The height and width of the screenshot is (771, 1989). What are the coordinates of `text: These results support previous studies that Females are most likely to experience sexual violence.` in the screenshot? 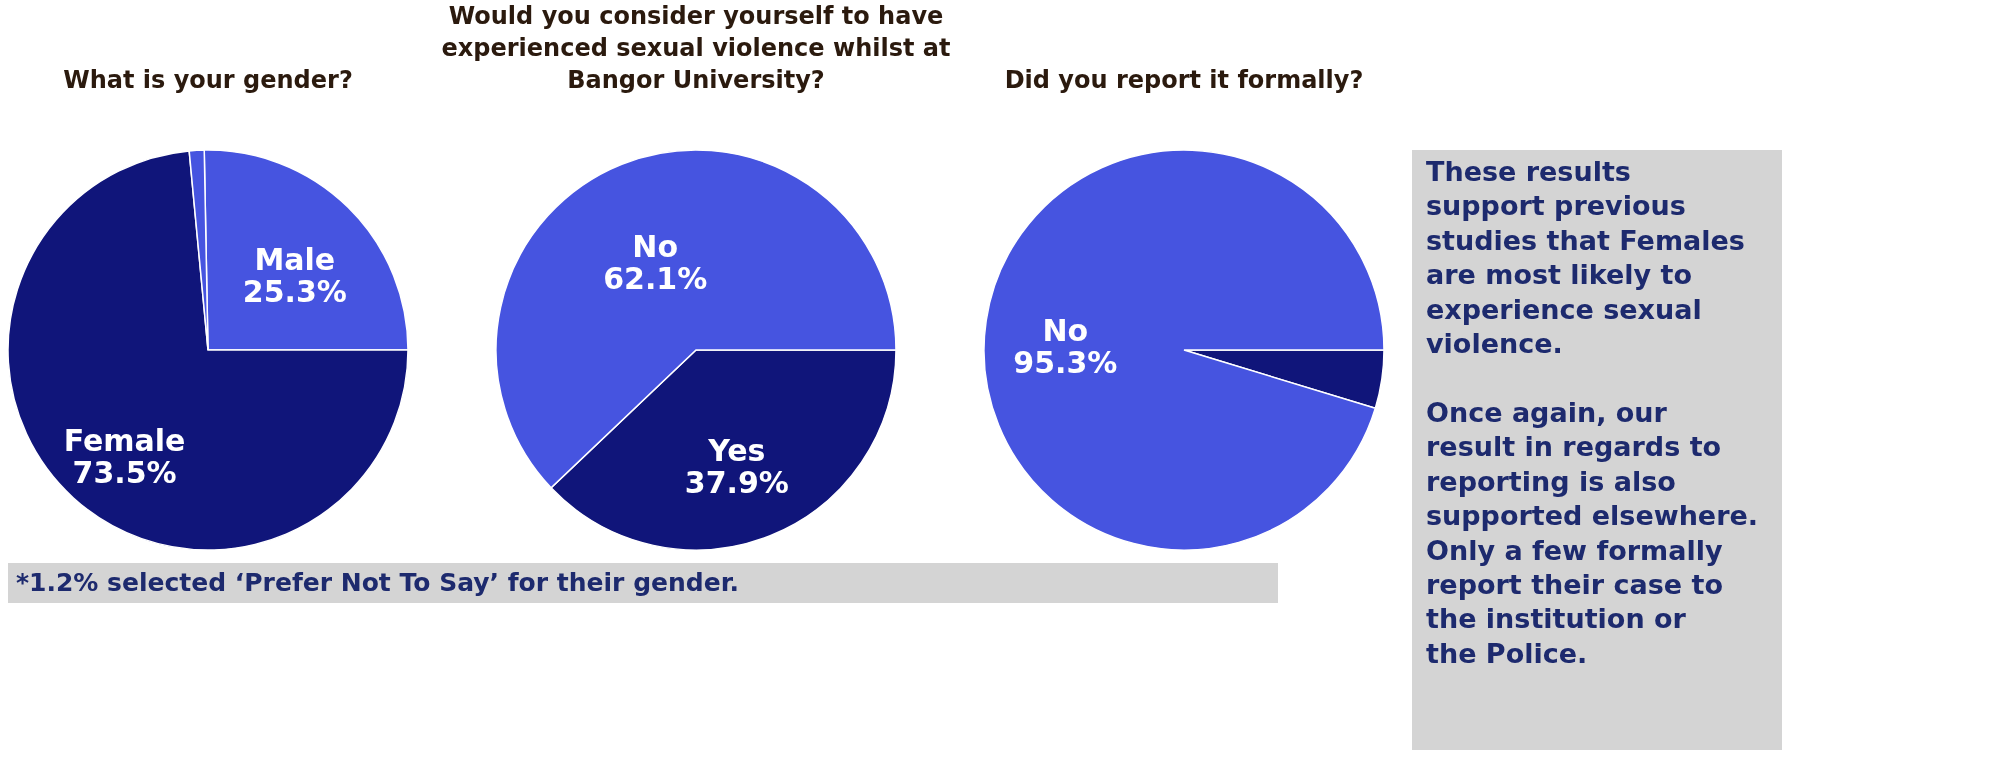 It's located at (1585, 258).